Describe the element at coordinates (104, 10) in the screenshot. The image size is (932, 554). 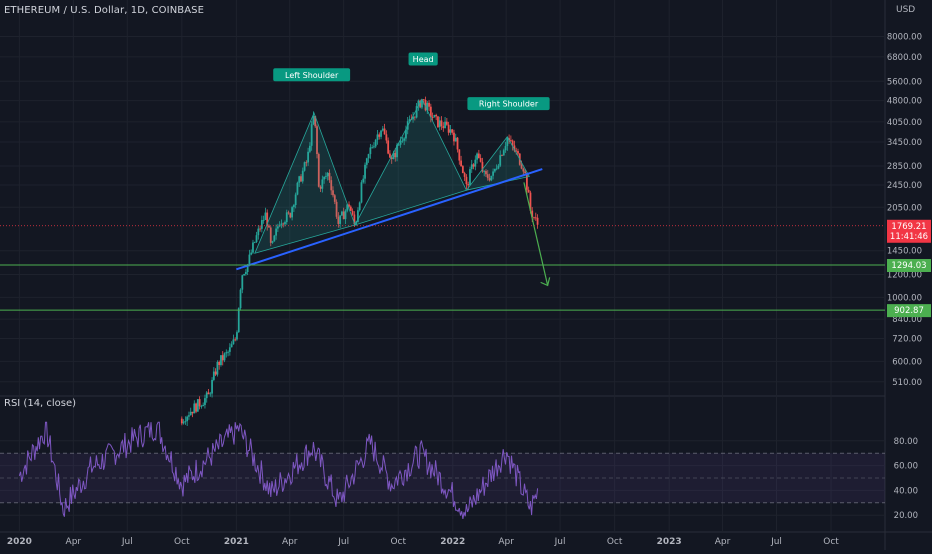
I see `chart-title: ETHEREUM / U.S. Dollar, 1D, COINBASE` at that location.